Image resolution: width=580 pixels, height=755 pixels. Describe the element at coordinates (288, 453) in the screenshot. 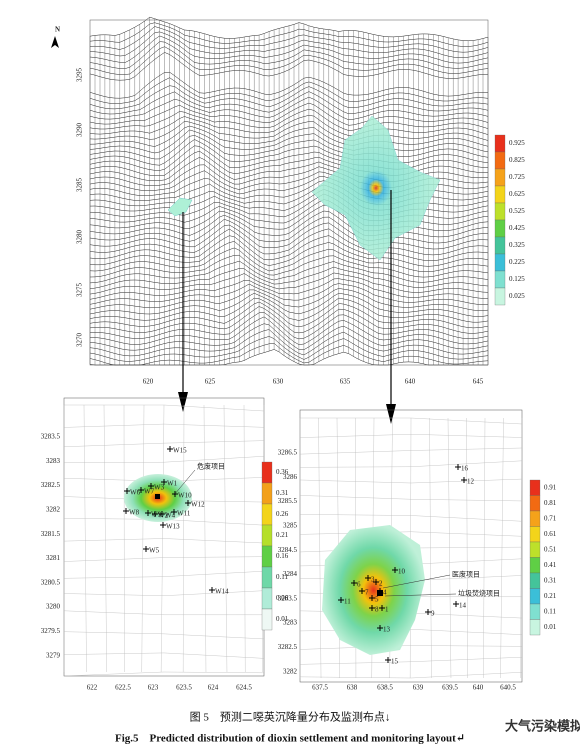

I see `y-tick-label: 3286.5` at that location.